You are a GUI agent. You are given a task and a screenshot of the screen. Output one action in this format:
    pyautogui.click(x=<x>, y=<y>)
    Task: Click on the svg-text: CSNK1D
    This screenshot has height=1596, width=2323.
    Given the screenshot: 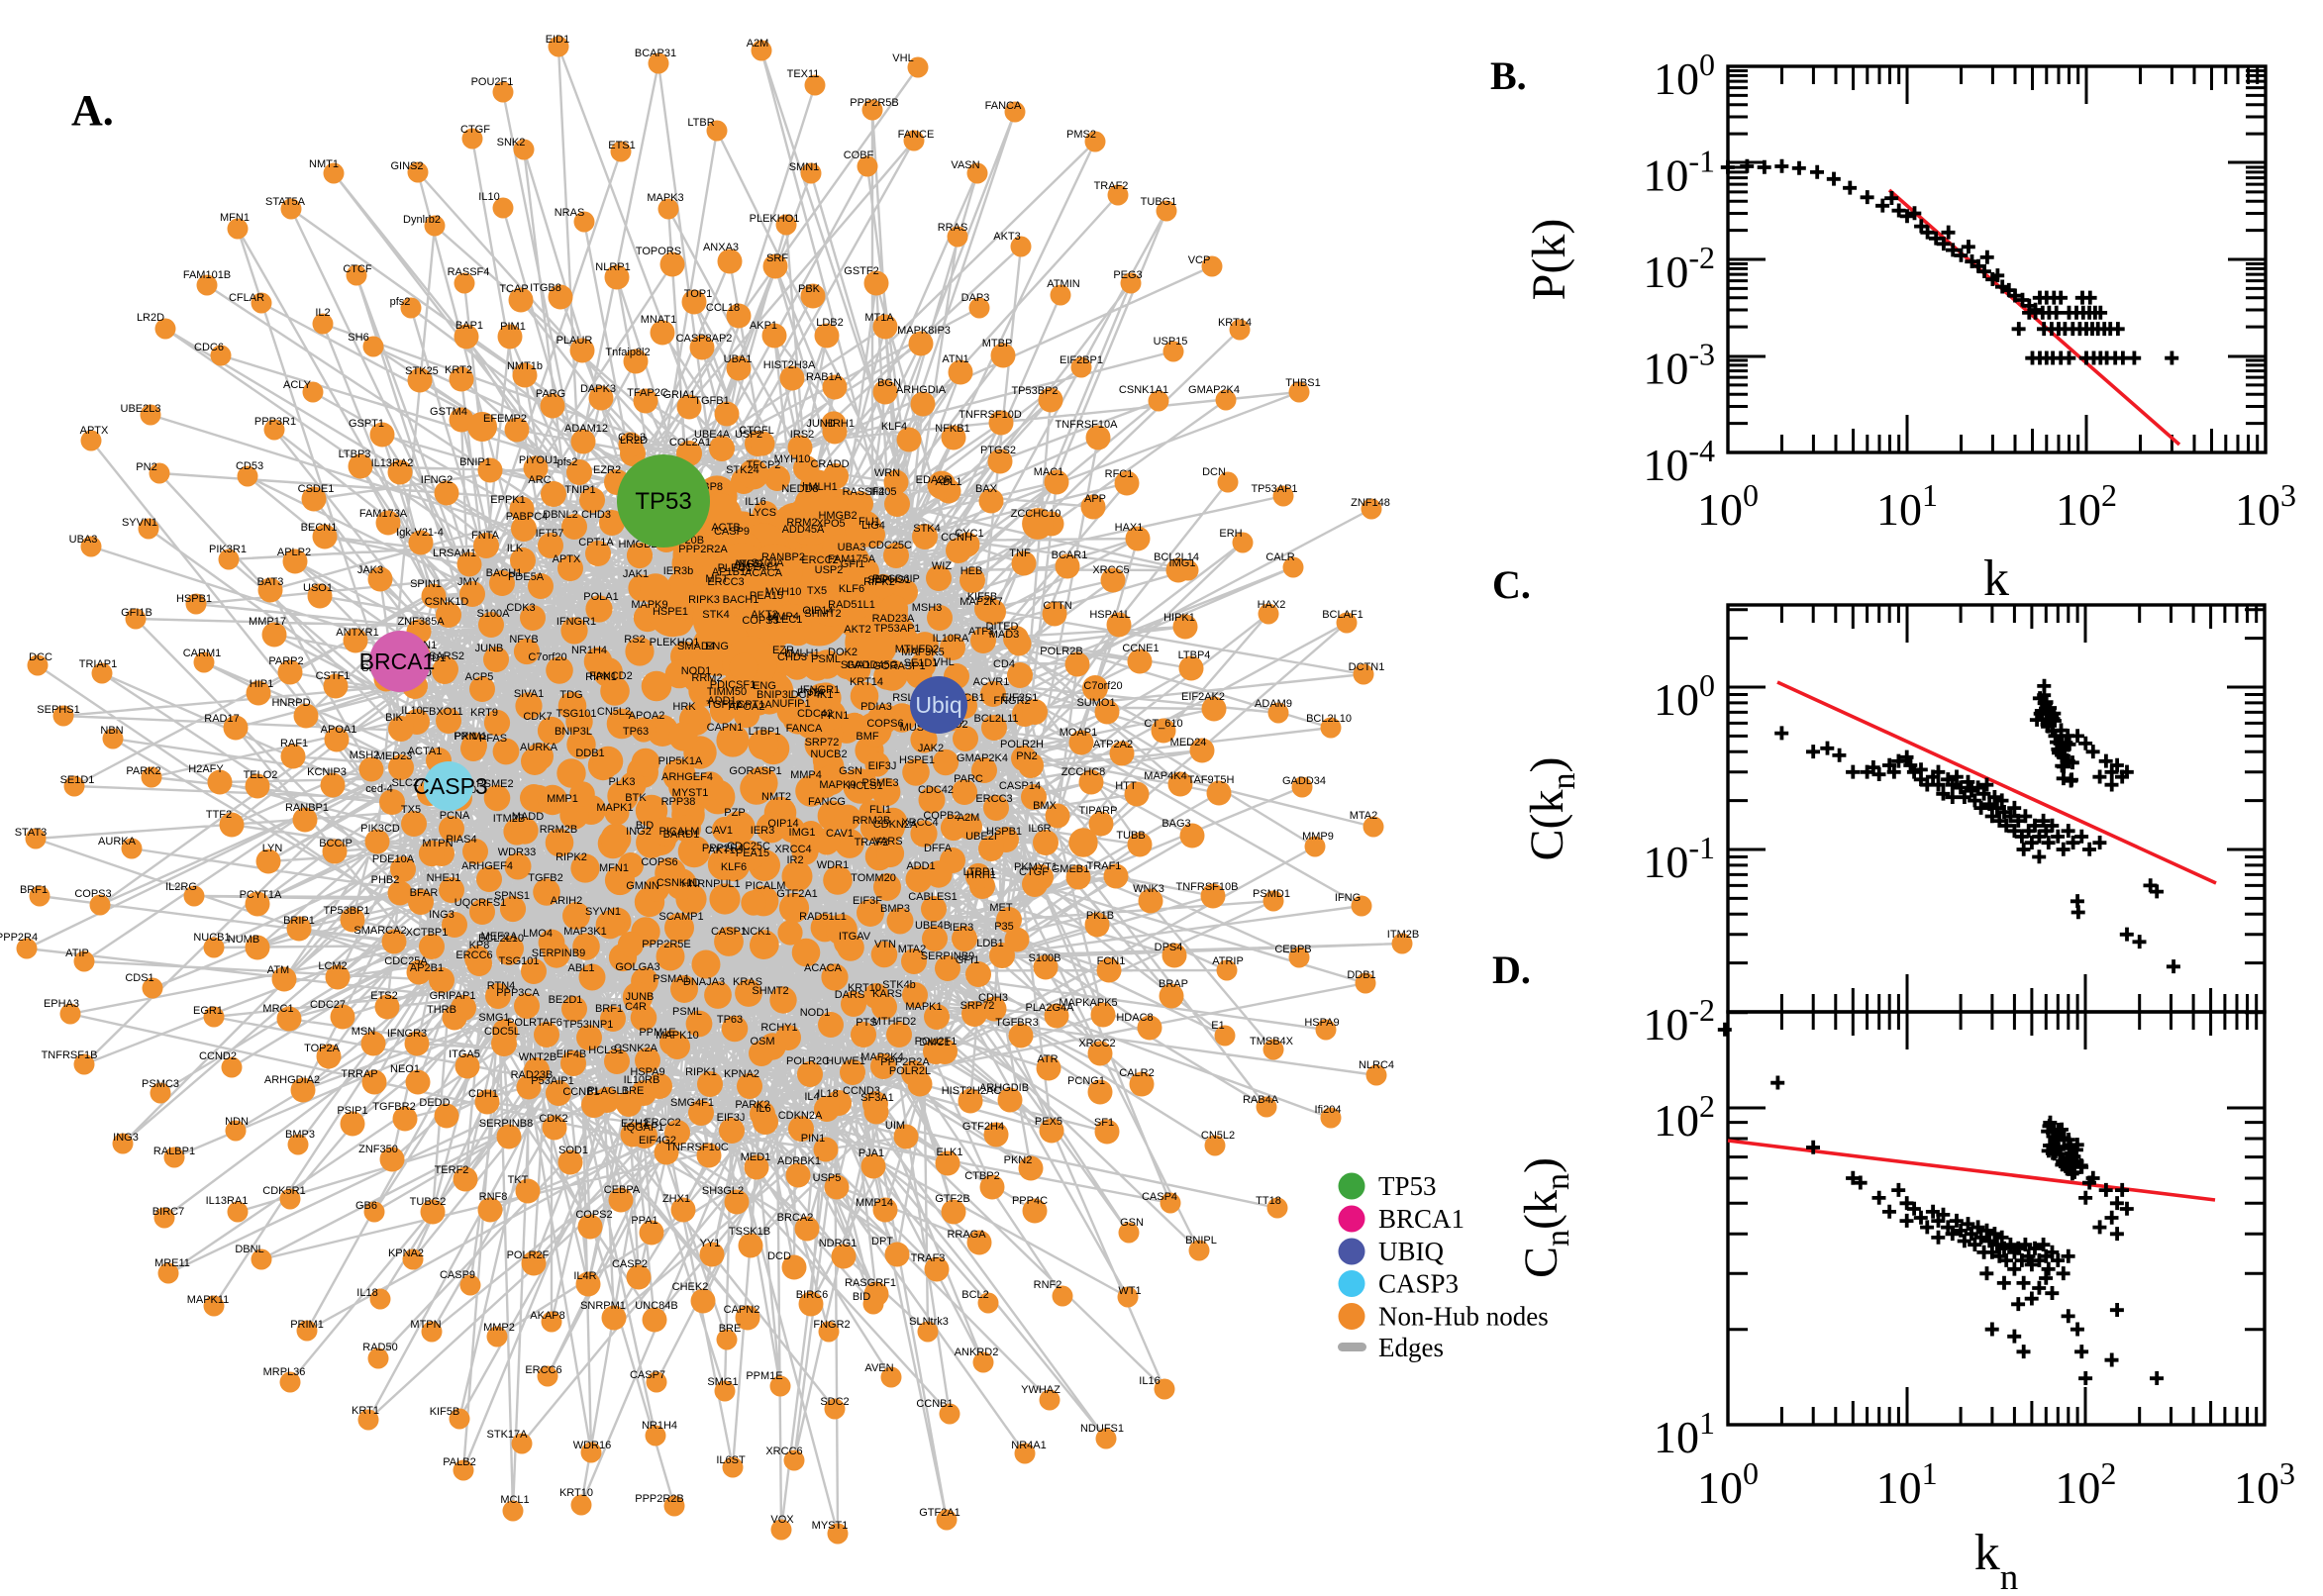 What is the action you would take?
    pyautogui.click(x=447, y=602)
    